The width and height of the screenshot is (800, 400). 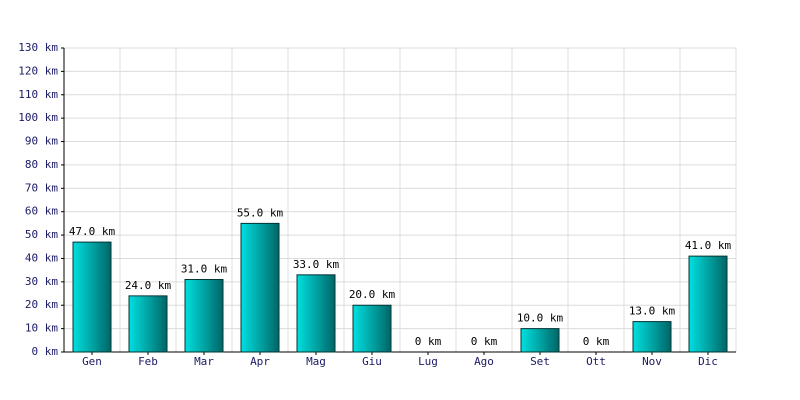 What do you see at coordinates (38, 94) in the screenshot?
I see `y-tick-label: 110 km` at bounding box center [38, 94].